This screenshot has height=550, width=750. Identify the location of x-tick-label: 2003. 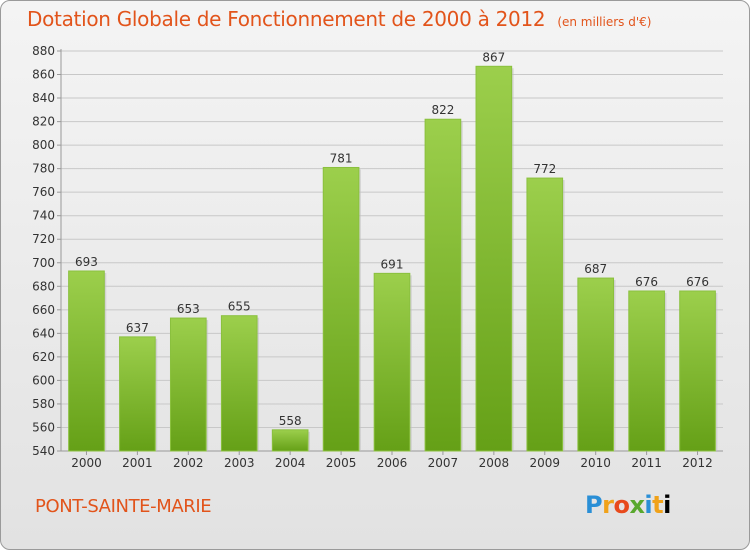
(239, 463).